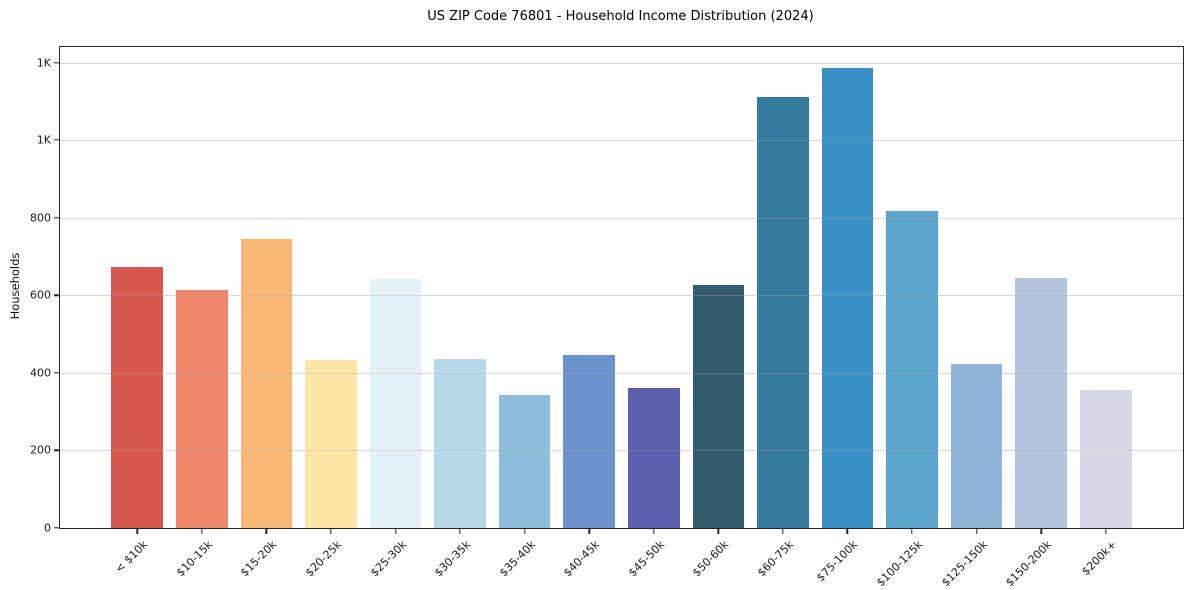 This screenshot has height=590, width=1189. What do you see at coordinates (646, 559) in the screenshot?
I see `x-tick-label: $45-50k` at bounding box center [646, 559].